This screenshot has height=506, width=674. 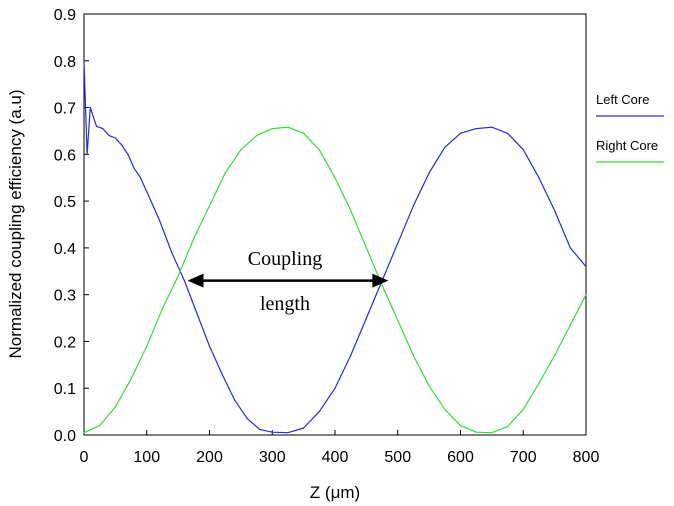 What do you see at coordinates (65, 249) in the screenshot?
I see `y-tick-label: 0.4` at bounding box center [65, 249].